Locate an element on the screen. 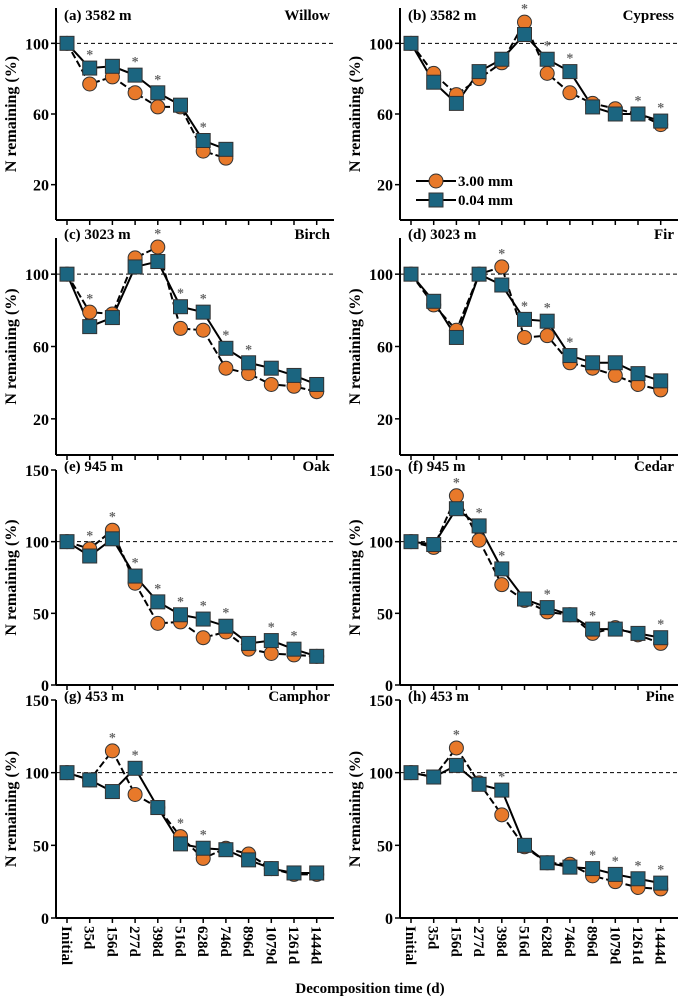 The image size is (685, 1006). panel-label: (h) 453 m is located at coordinates (438, 697).